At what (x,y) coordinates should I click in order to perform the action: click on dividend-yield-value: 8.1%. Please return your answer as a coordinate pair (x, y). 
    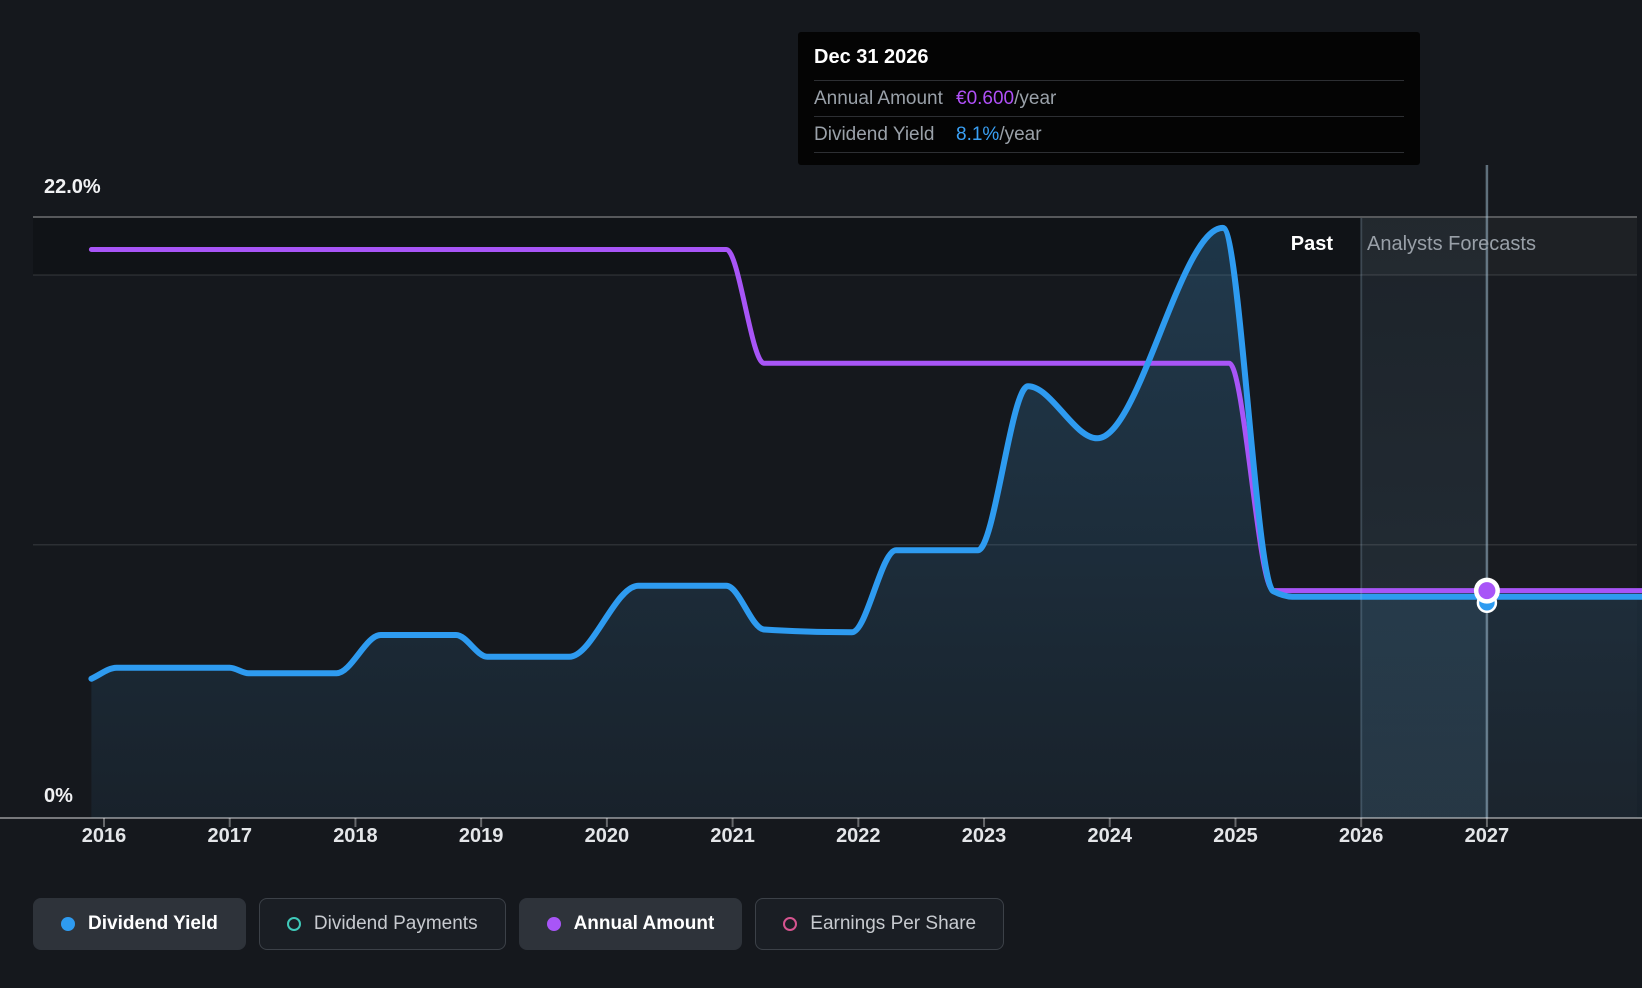
    Looking at the image, I should click on (978, 134).